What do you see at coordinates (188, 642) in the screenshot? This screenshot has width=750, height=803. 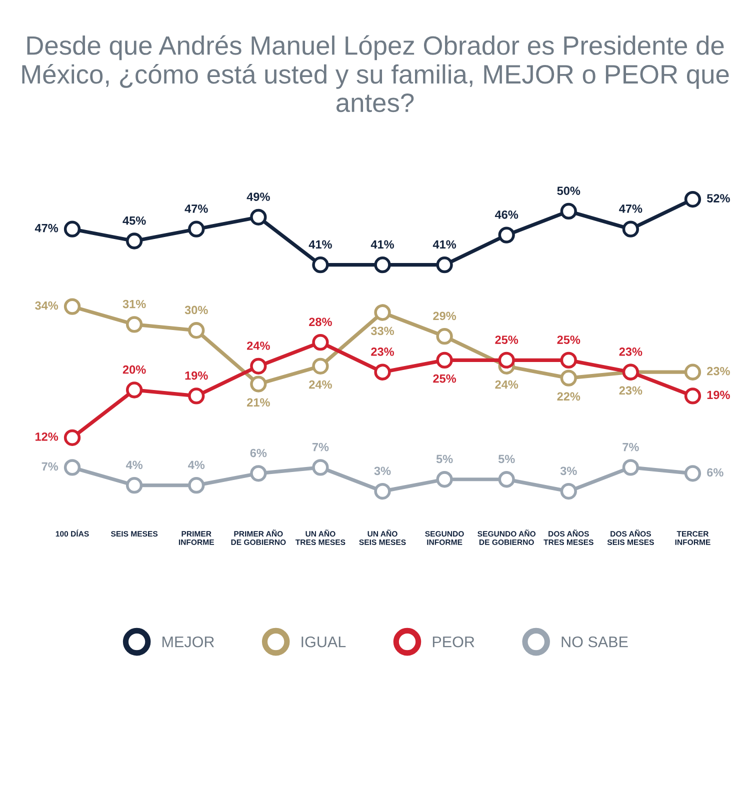 I see `legend-label: MEJOR` at bounding box center [188, 642].